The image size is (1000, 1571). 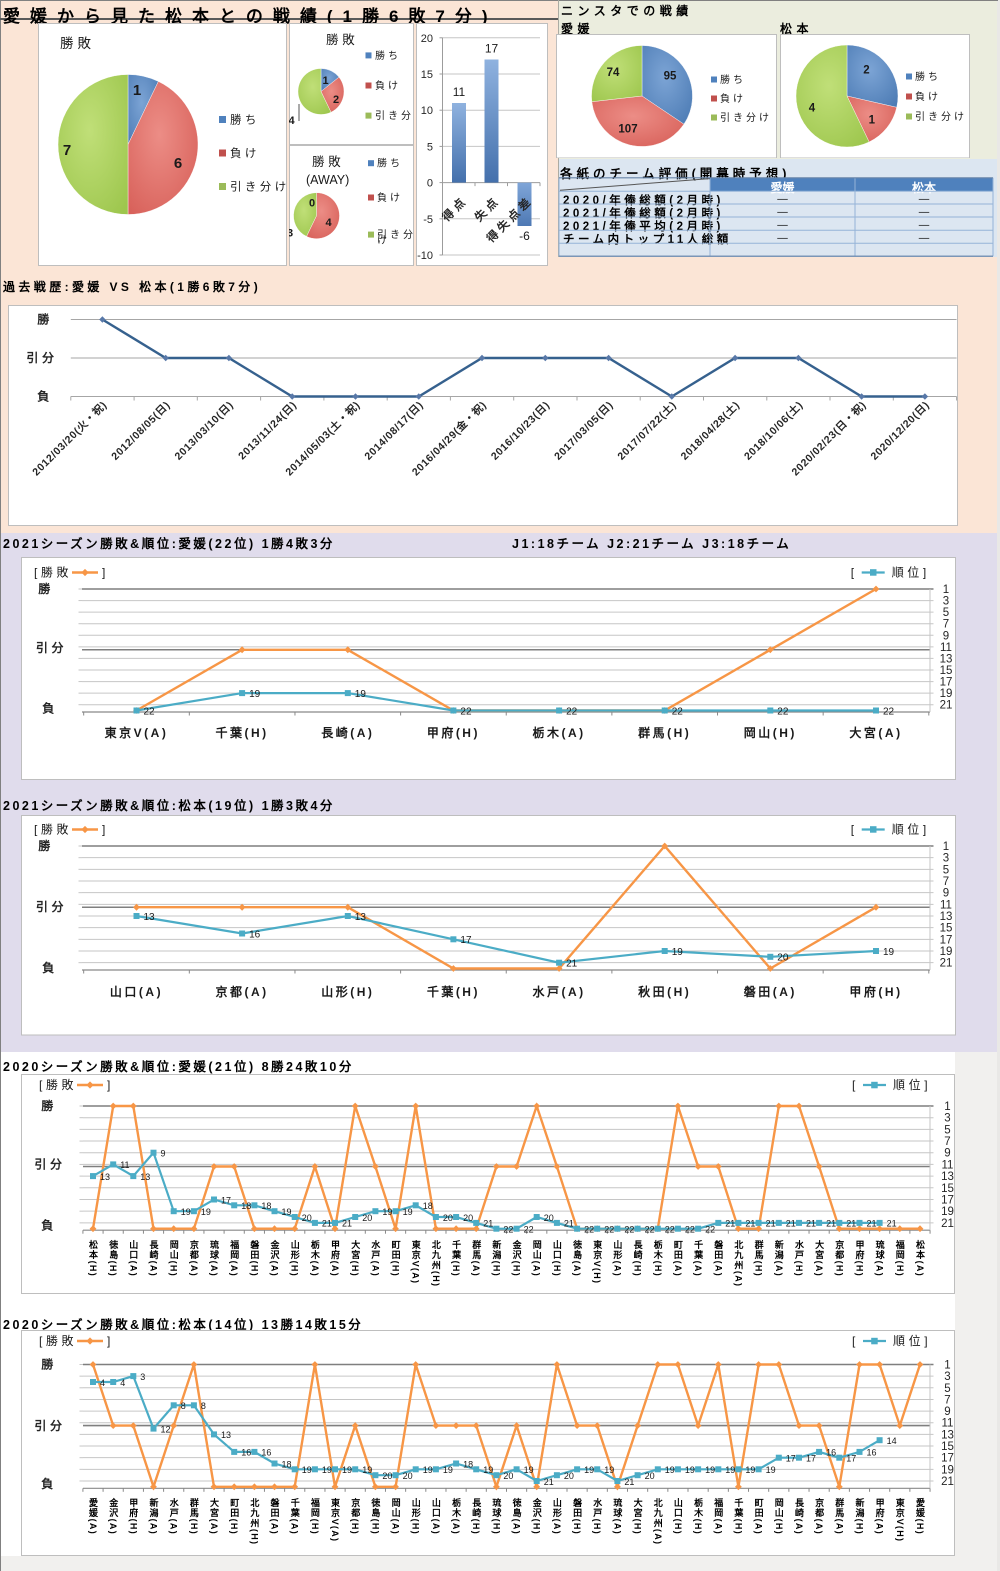 I want to click on svg-text: 群馬(H), so click(x=664, y=732).